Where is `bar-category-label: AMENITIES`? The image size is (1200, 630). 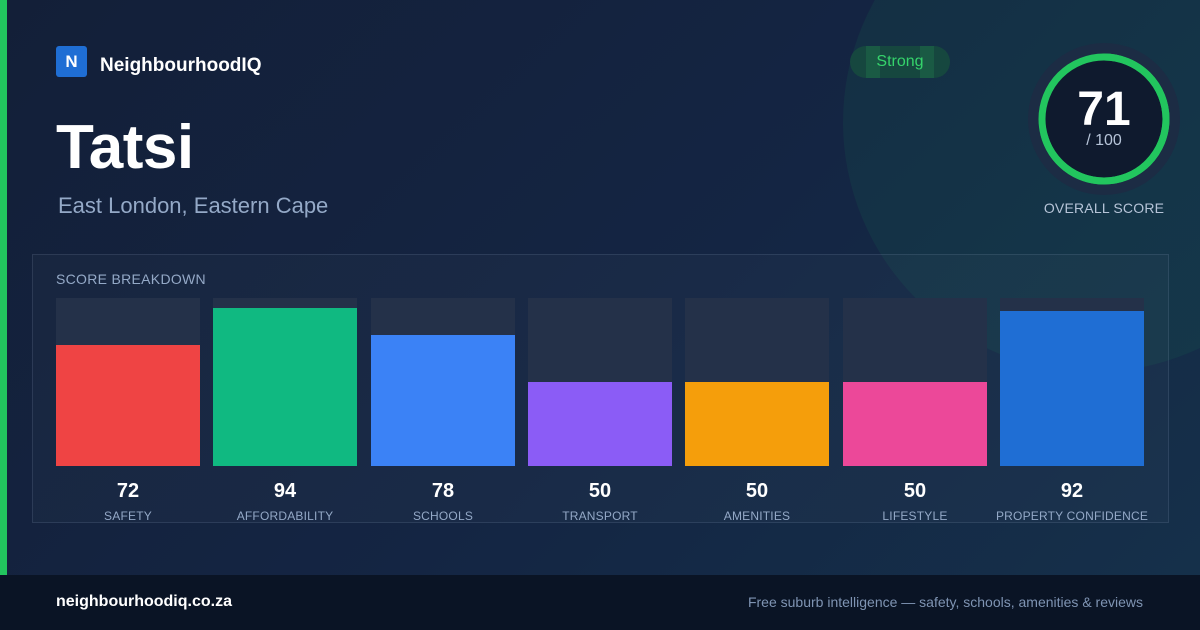 bar-category-label: AMENITIES is located at coordinates (757, 516).